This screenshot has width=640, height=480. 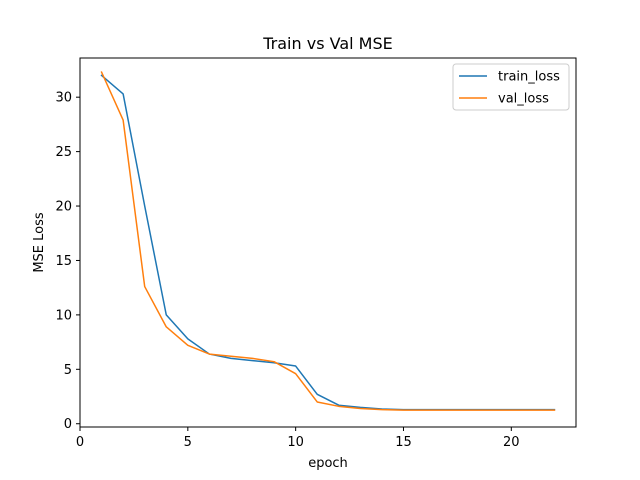 I want to click on x-tick-label: 20, so click(x=511, y=442).